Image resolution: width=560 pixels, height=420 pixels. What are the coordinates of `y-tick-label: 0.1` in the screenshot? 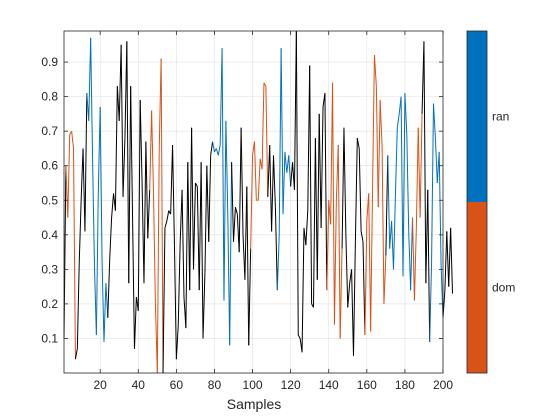 It's located at (49, 338).